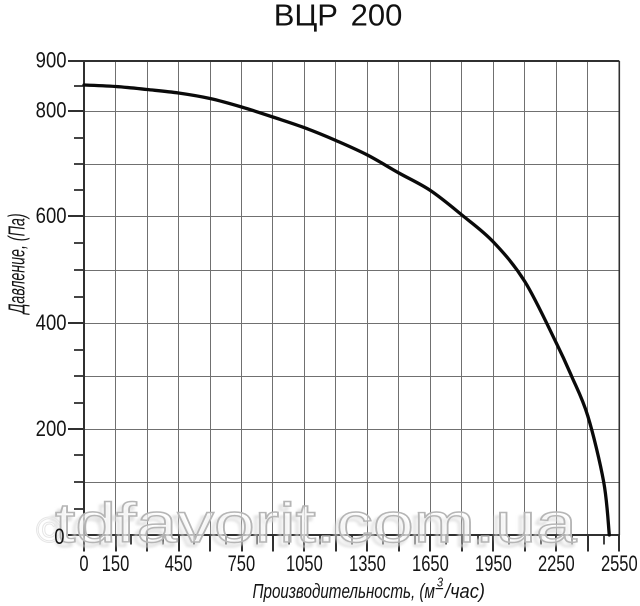  Describe the element at coordinates (493, 564) in the screenshot. I see `svg-text: 1950` at that location.